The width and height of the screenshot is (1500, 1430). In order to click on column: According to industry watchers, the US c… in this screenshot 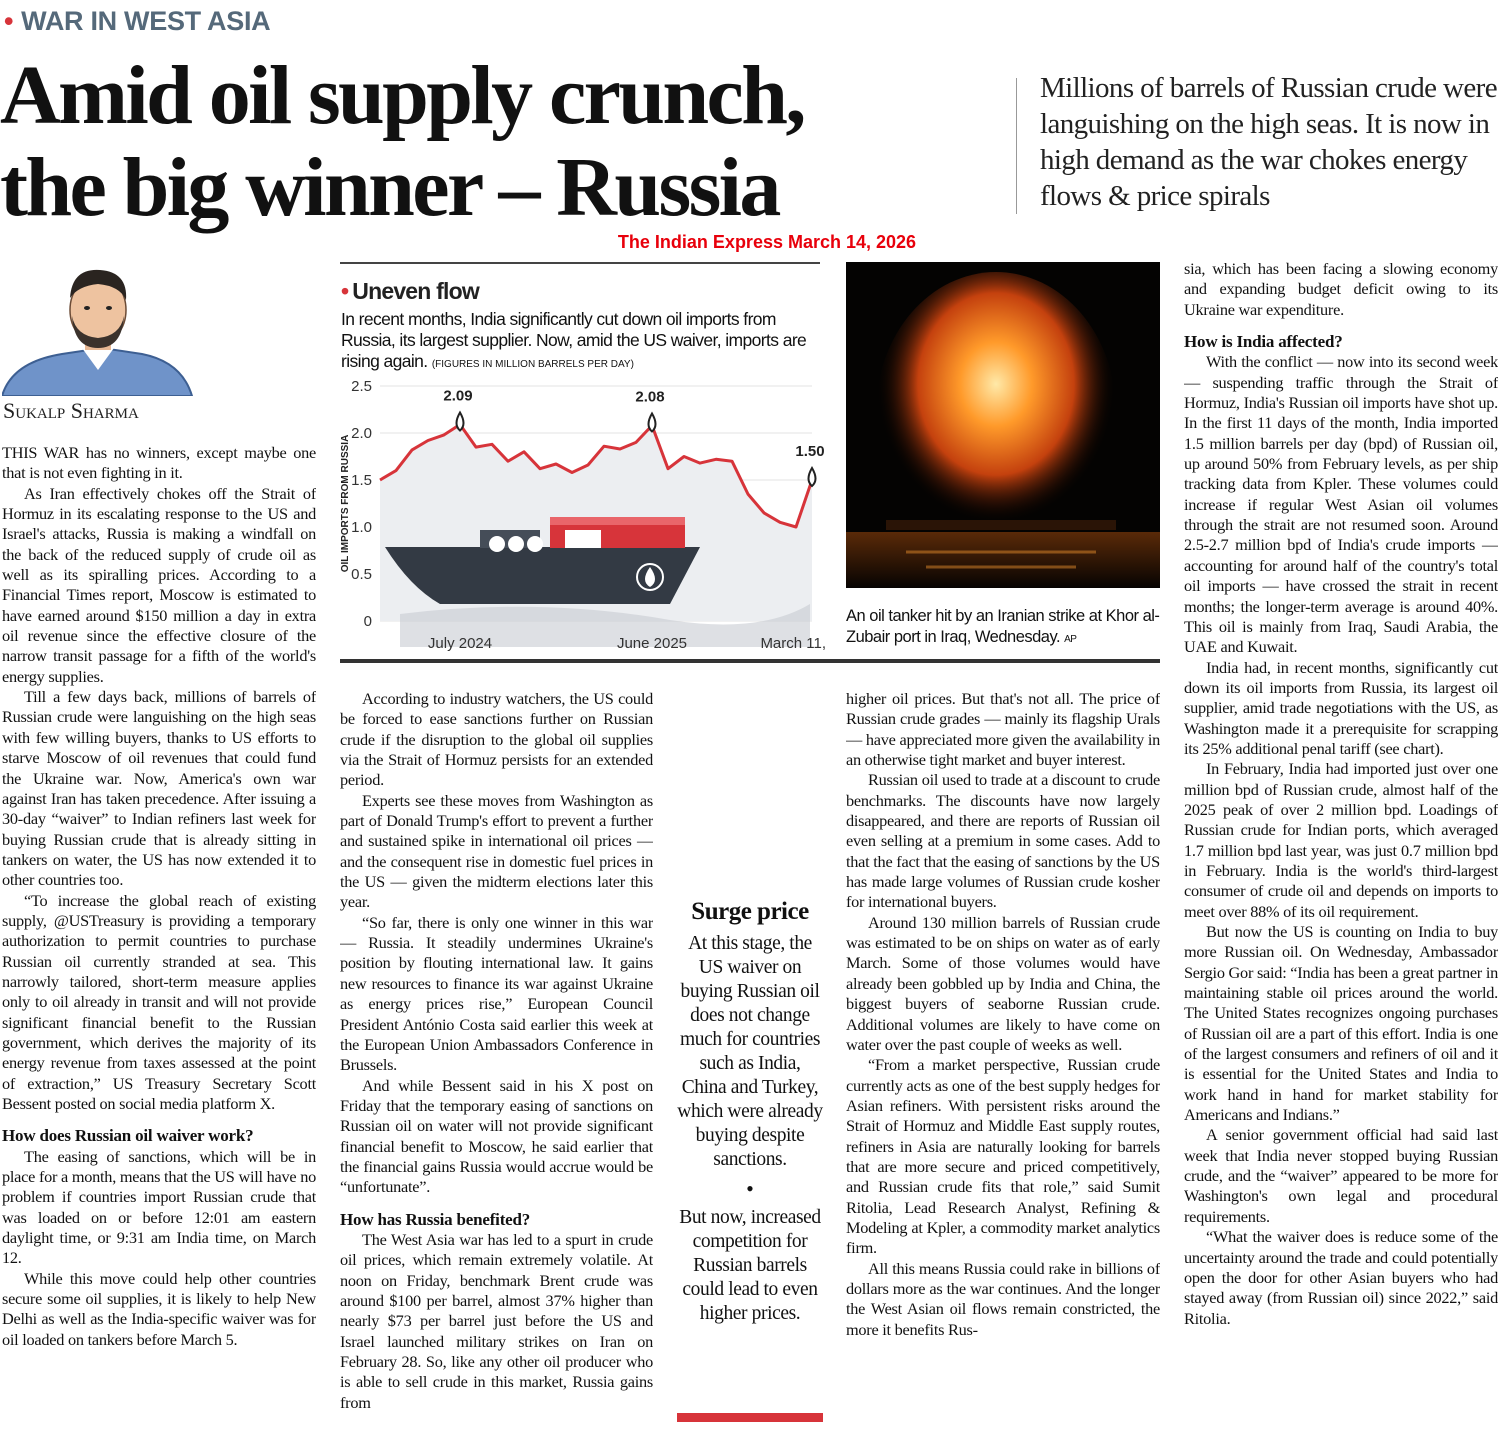, I will do `click(496, 1058)`.